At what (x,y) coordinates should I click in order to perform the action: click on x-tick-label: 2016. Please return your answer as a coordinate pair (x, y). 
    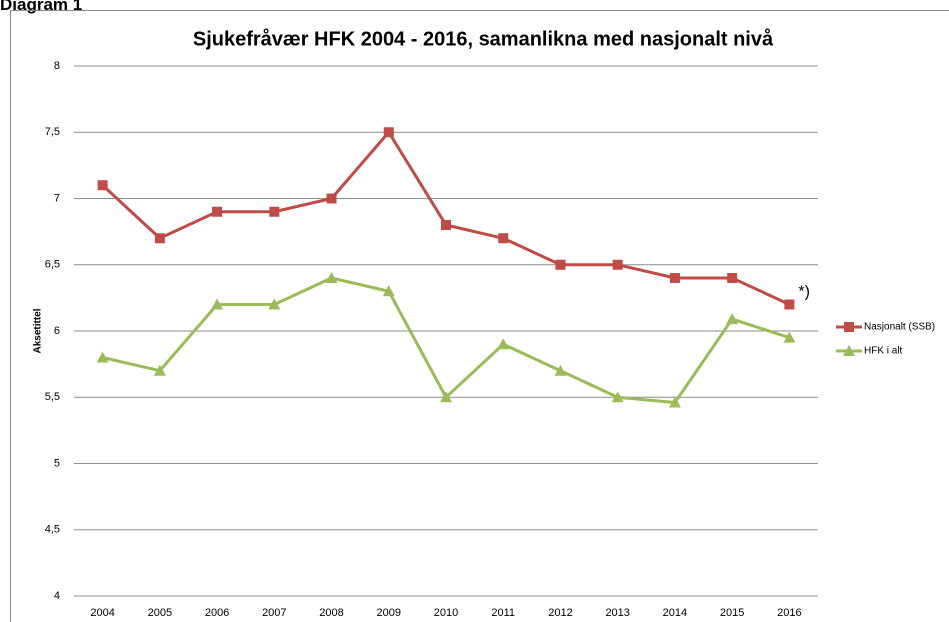
    Looking at the image, I should click on (789, 613).